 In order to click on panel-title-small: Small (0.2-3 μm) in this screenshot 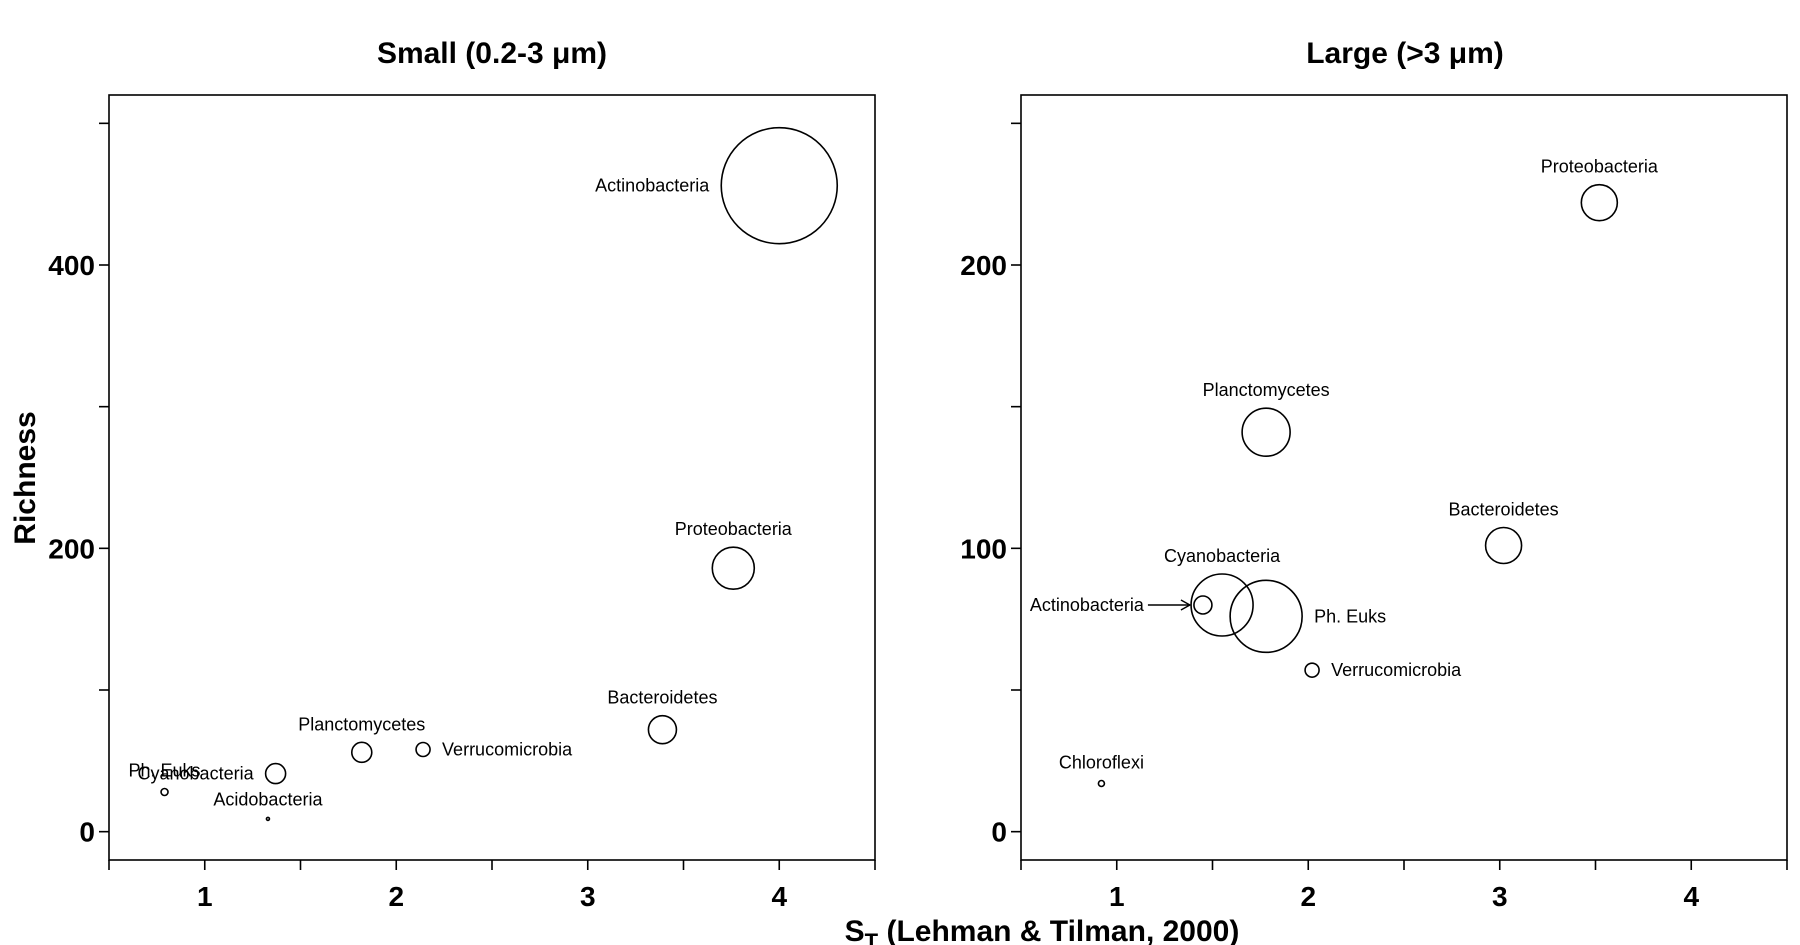, I will do `click(492, 53)`.